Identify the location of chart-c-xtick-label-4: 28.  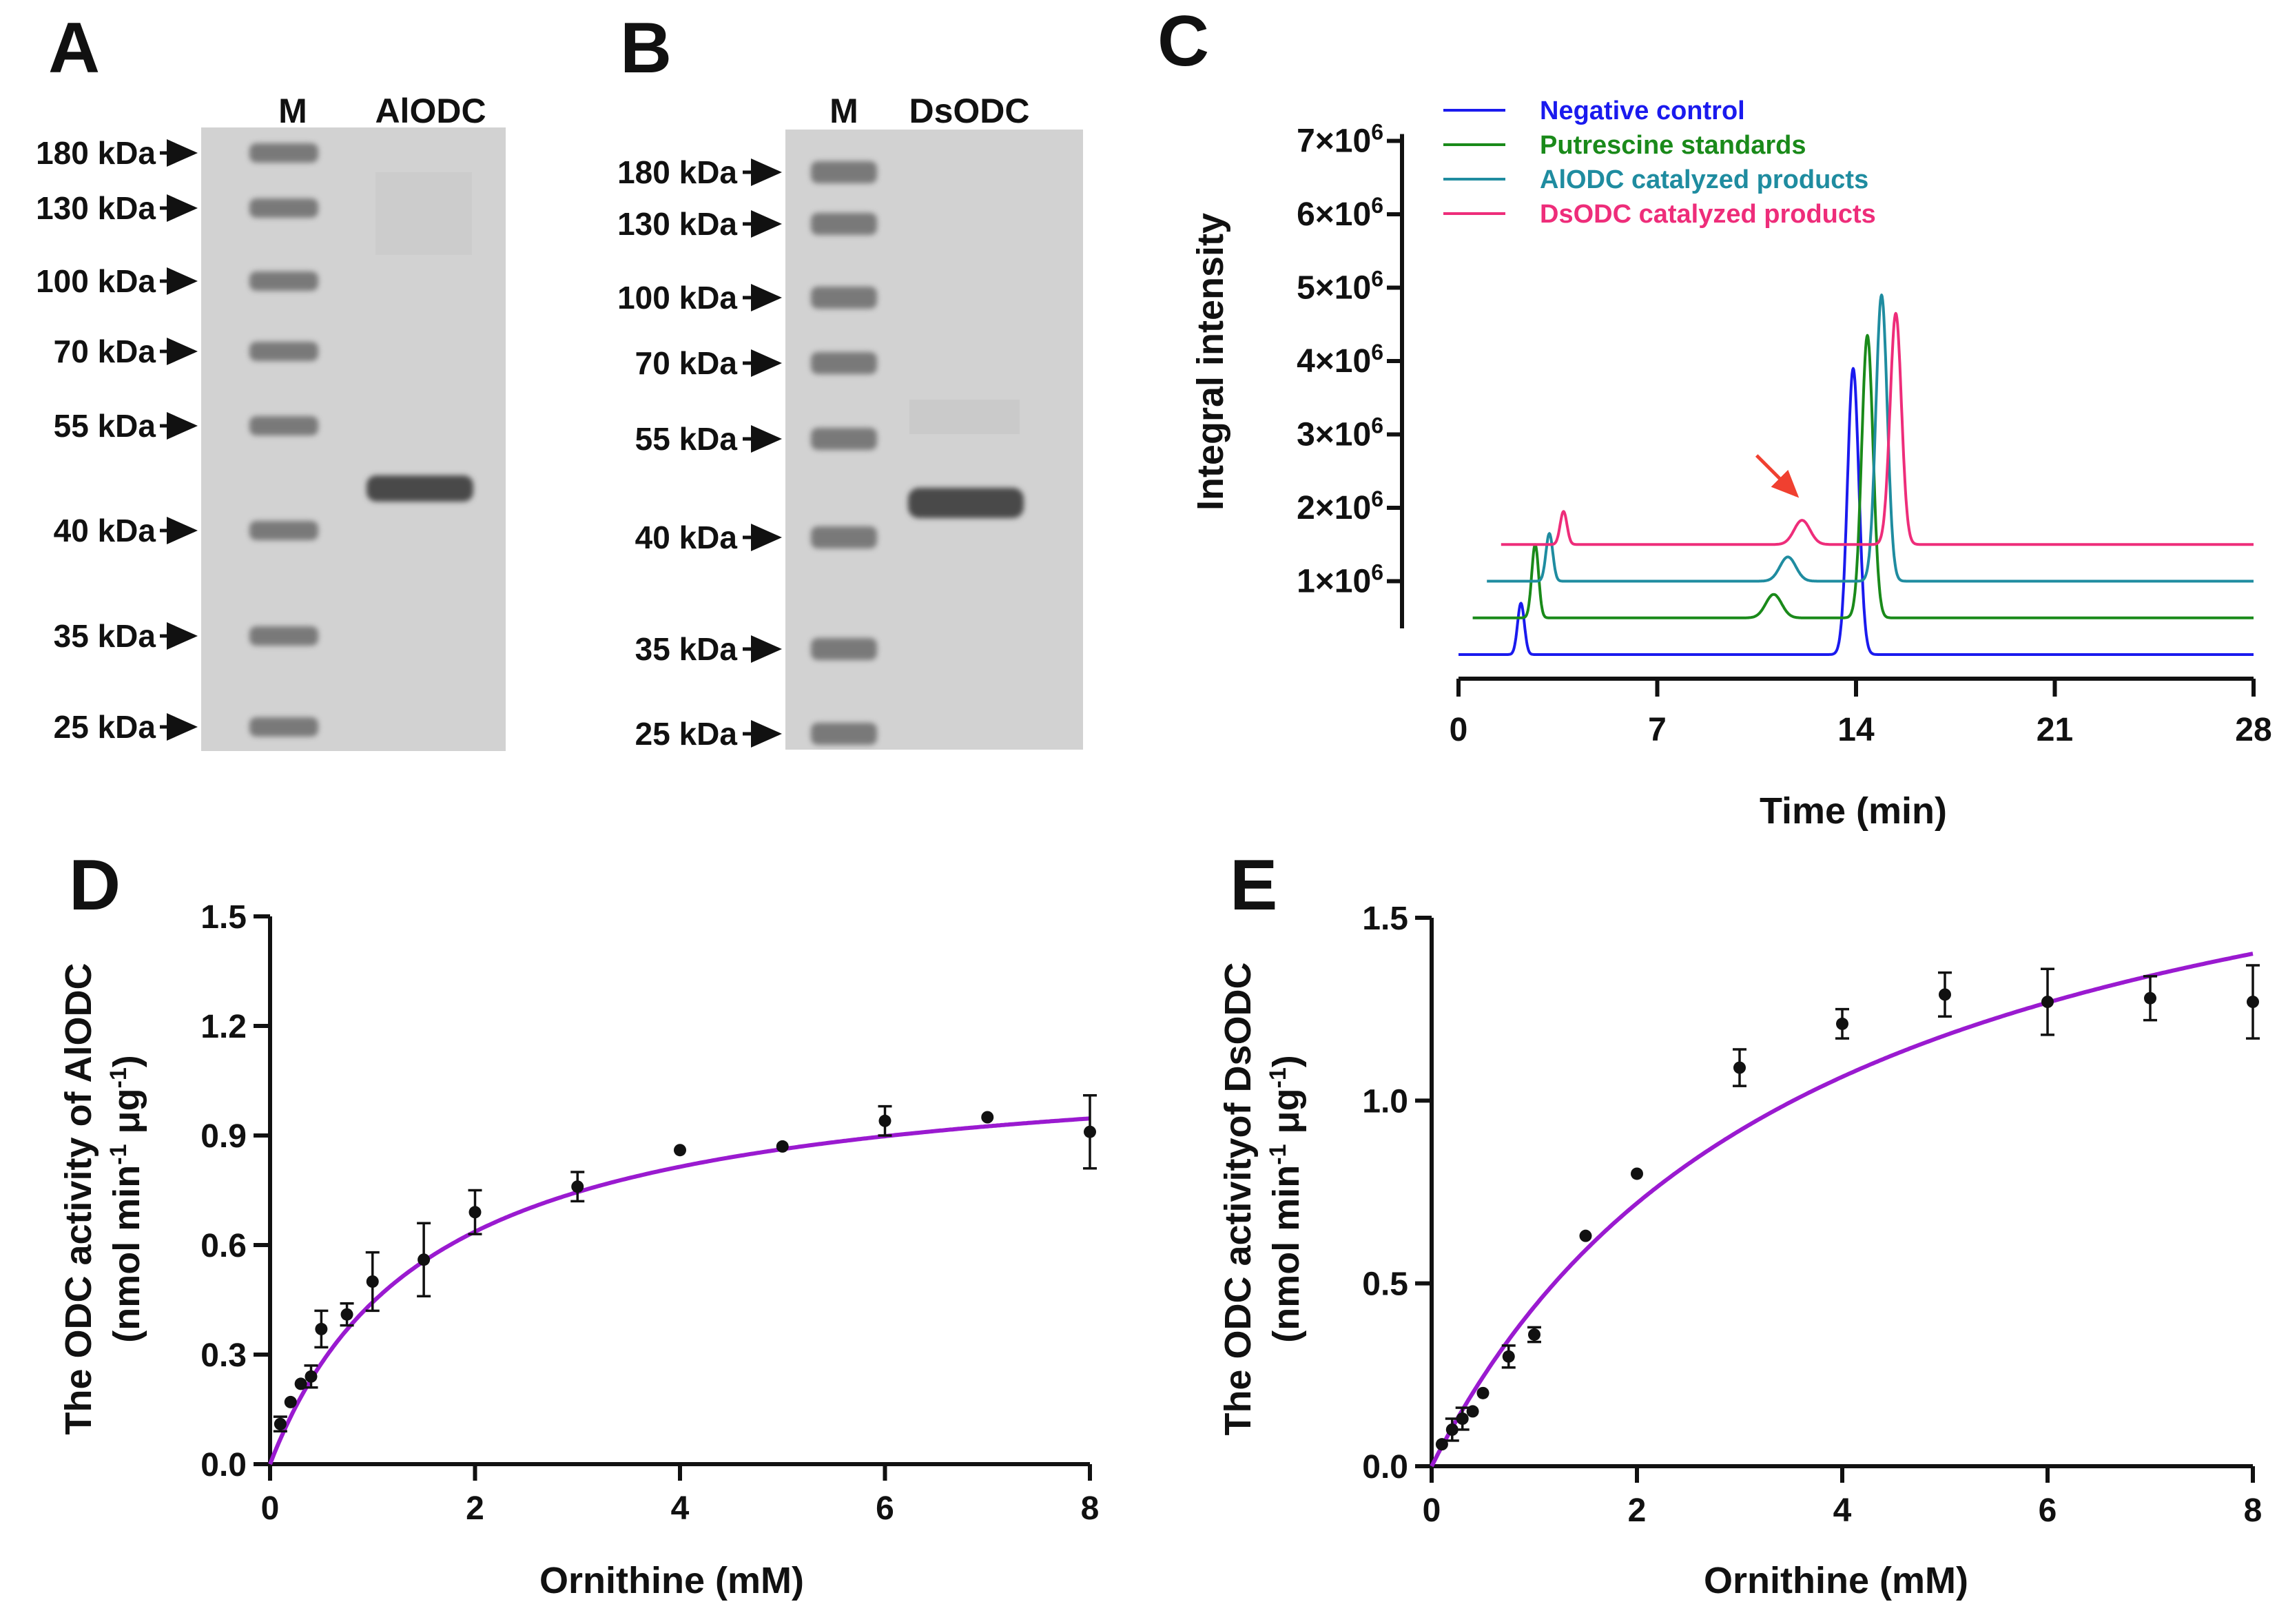
(2253, 730).